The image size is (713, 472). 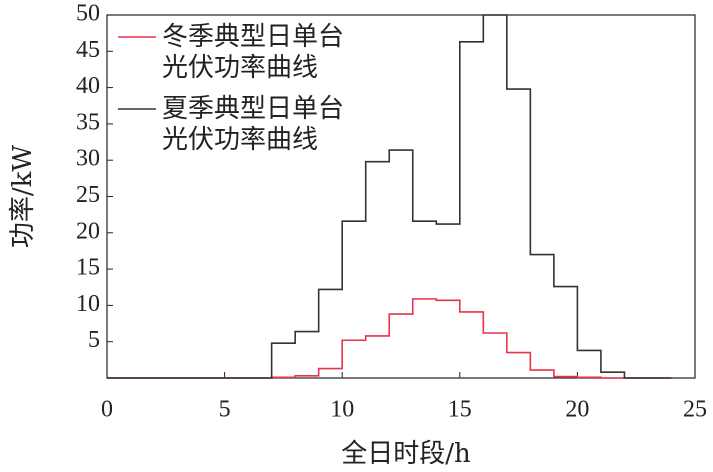 What do you see at coordinates (342, 410) in the screenshot?
I see `x-tick-label: 10` at bounding box center [342, 410].